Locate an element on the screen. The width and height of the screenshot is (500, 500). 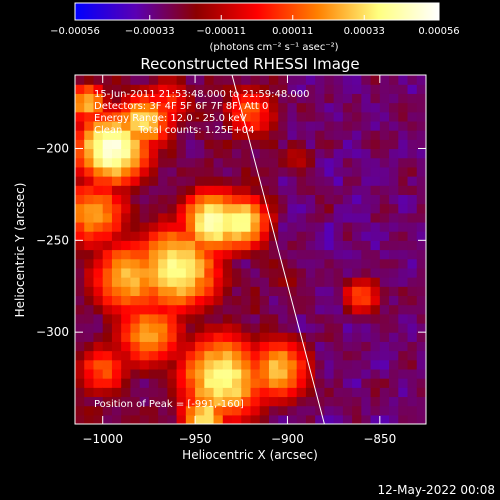
x-tick-label: −850 is located at coordinates (379, 439).